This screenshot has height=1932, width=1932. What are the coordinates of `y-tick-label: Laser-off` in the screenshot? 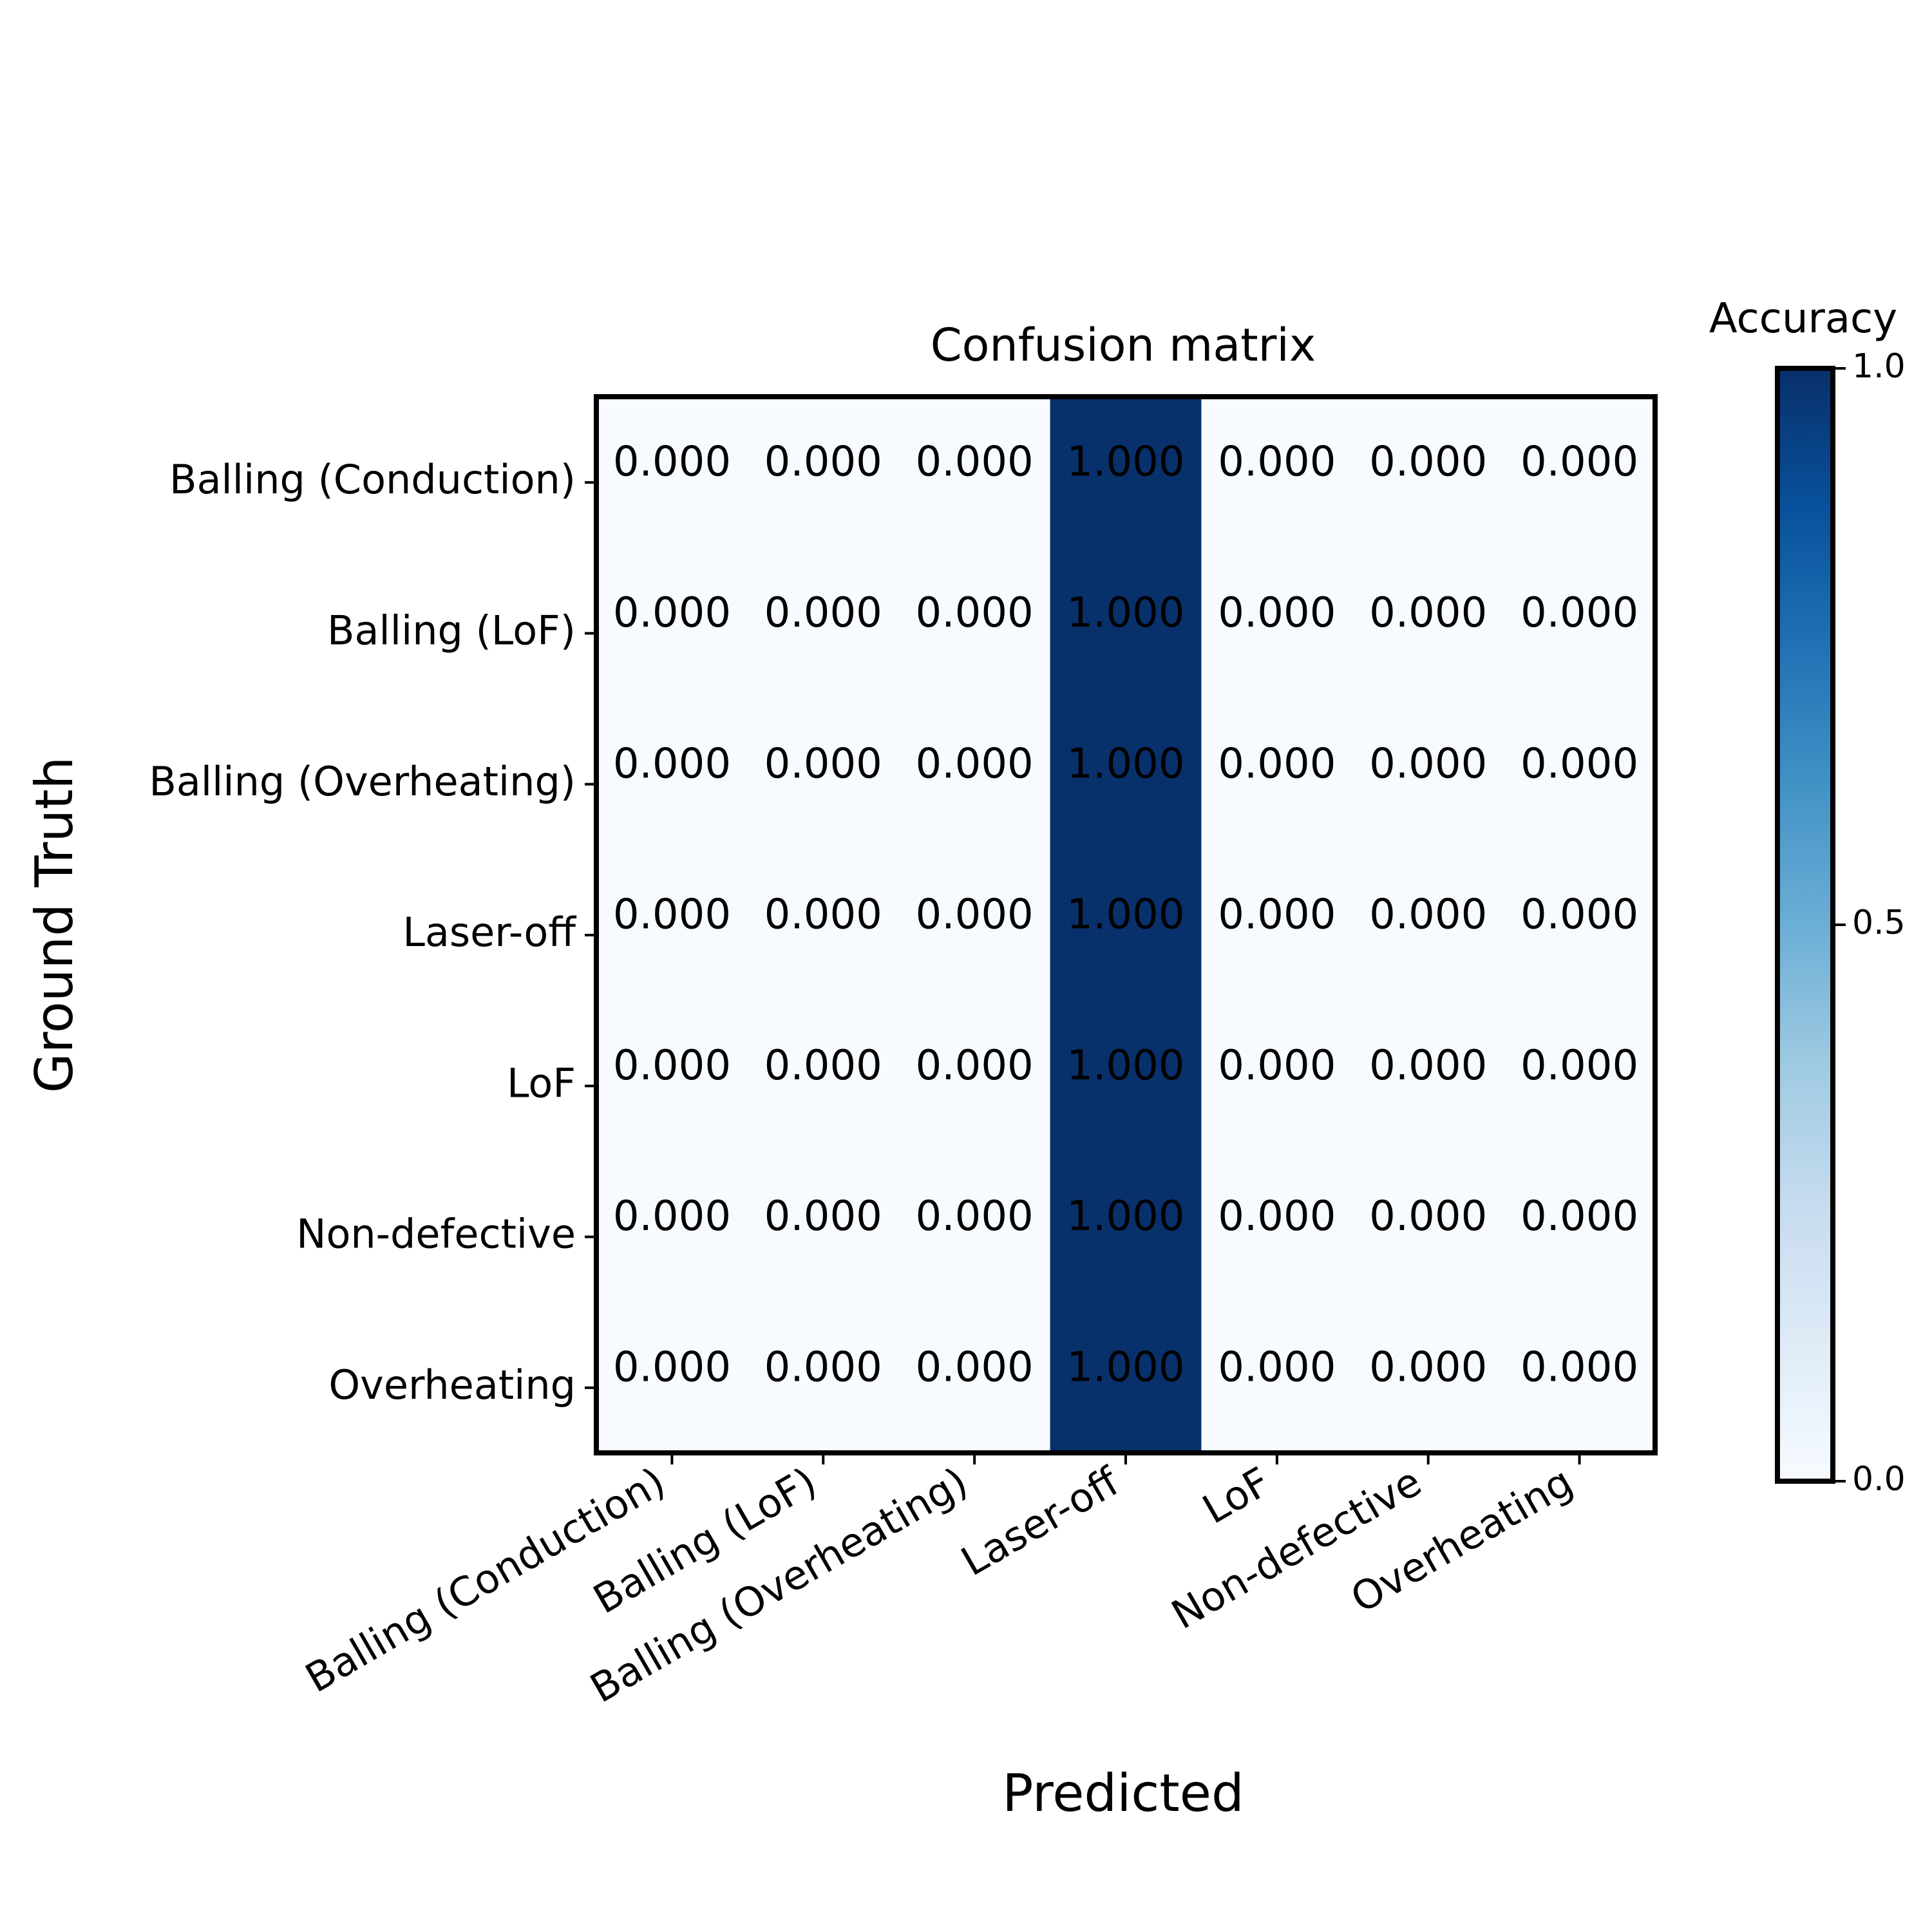 It's located at (489, 933).